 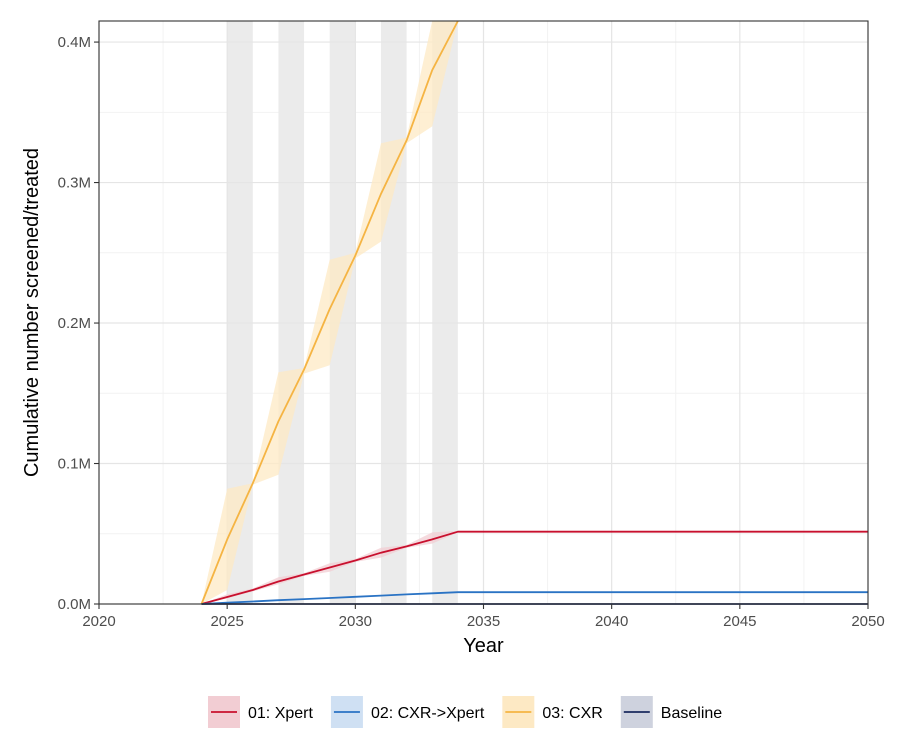 I want to click on legend-label-03-cxr: 03: CXR, so click(x=572, y=713).